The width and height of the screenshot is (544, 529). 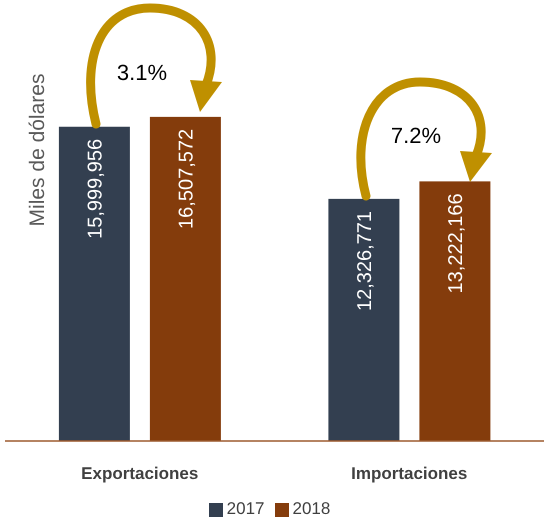 What do you see at coordinates (409, 474) in the screenshot?
I see `x-tick-label: Importaciones` at bounding box center [409, 474].